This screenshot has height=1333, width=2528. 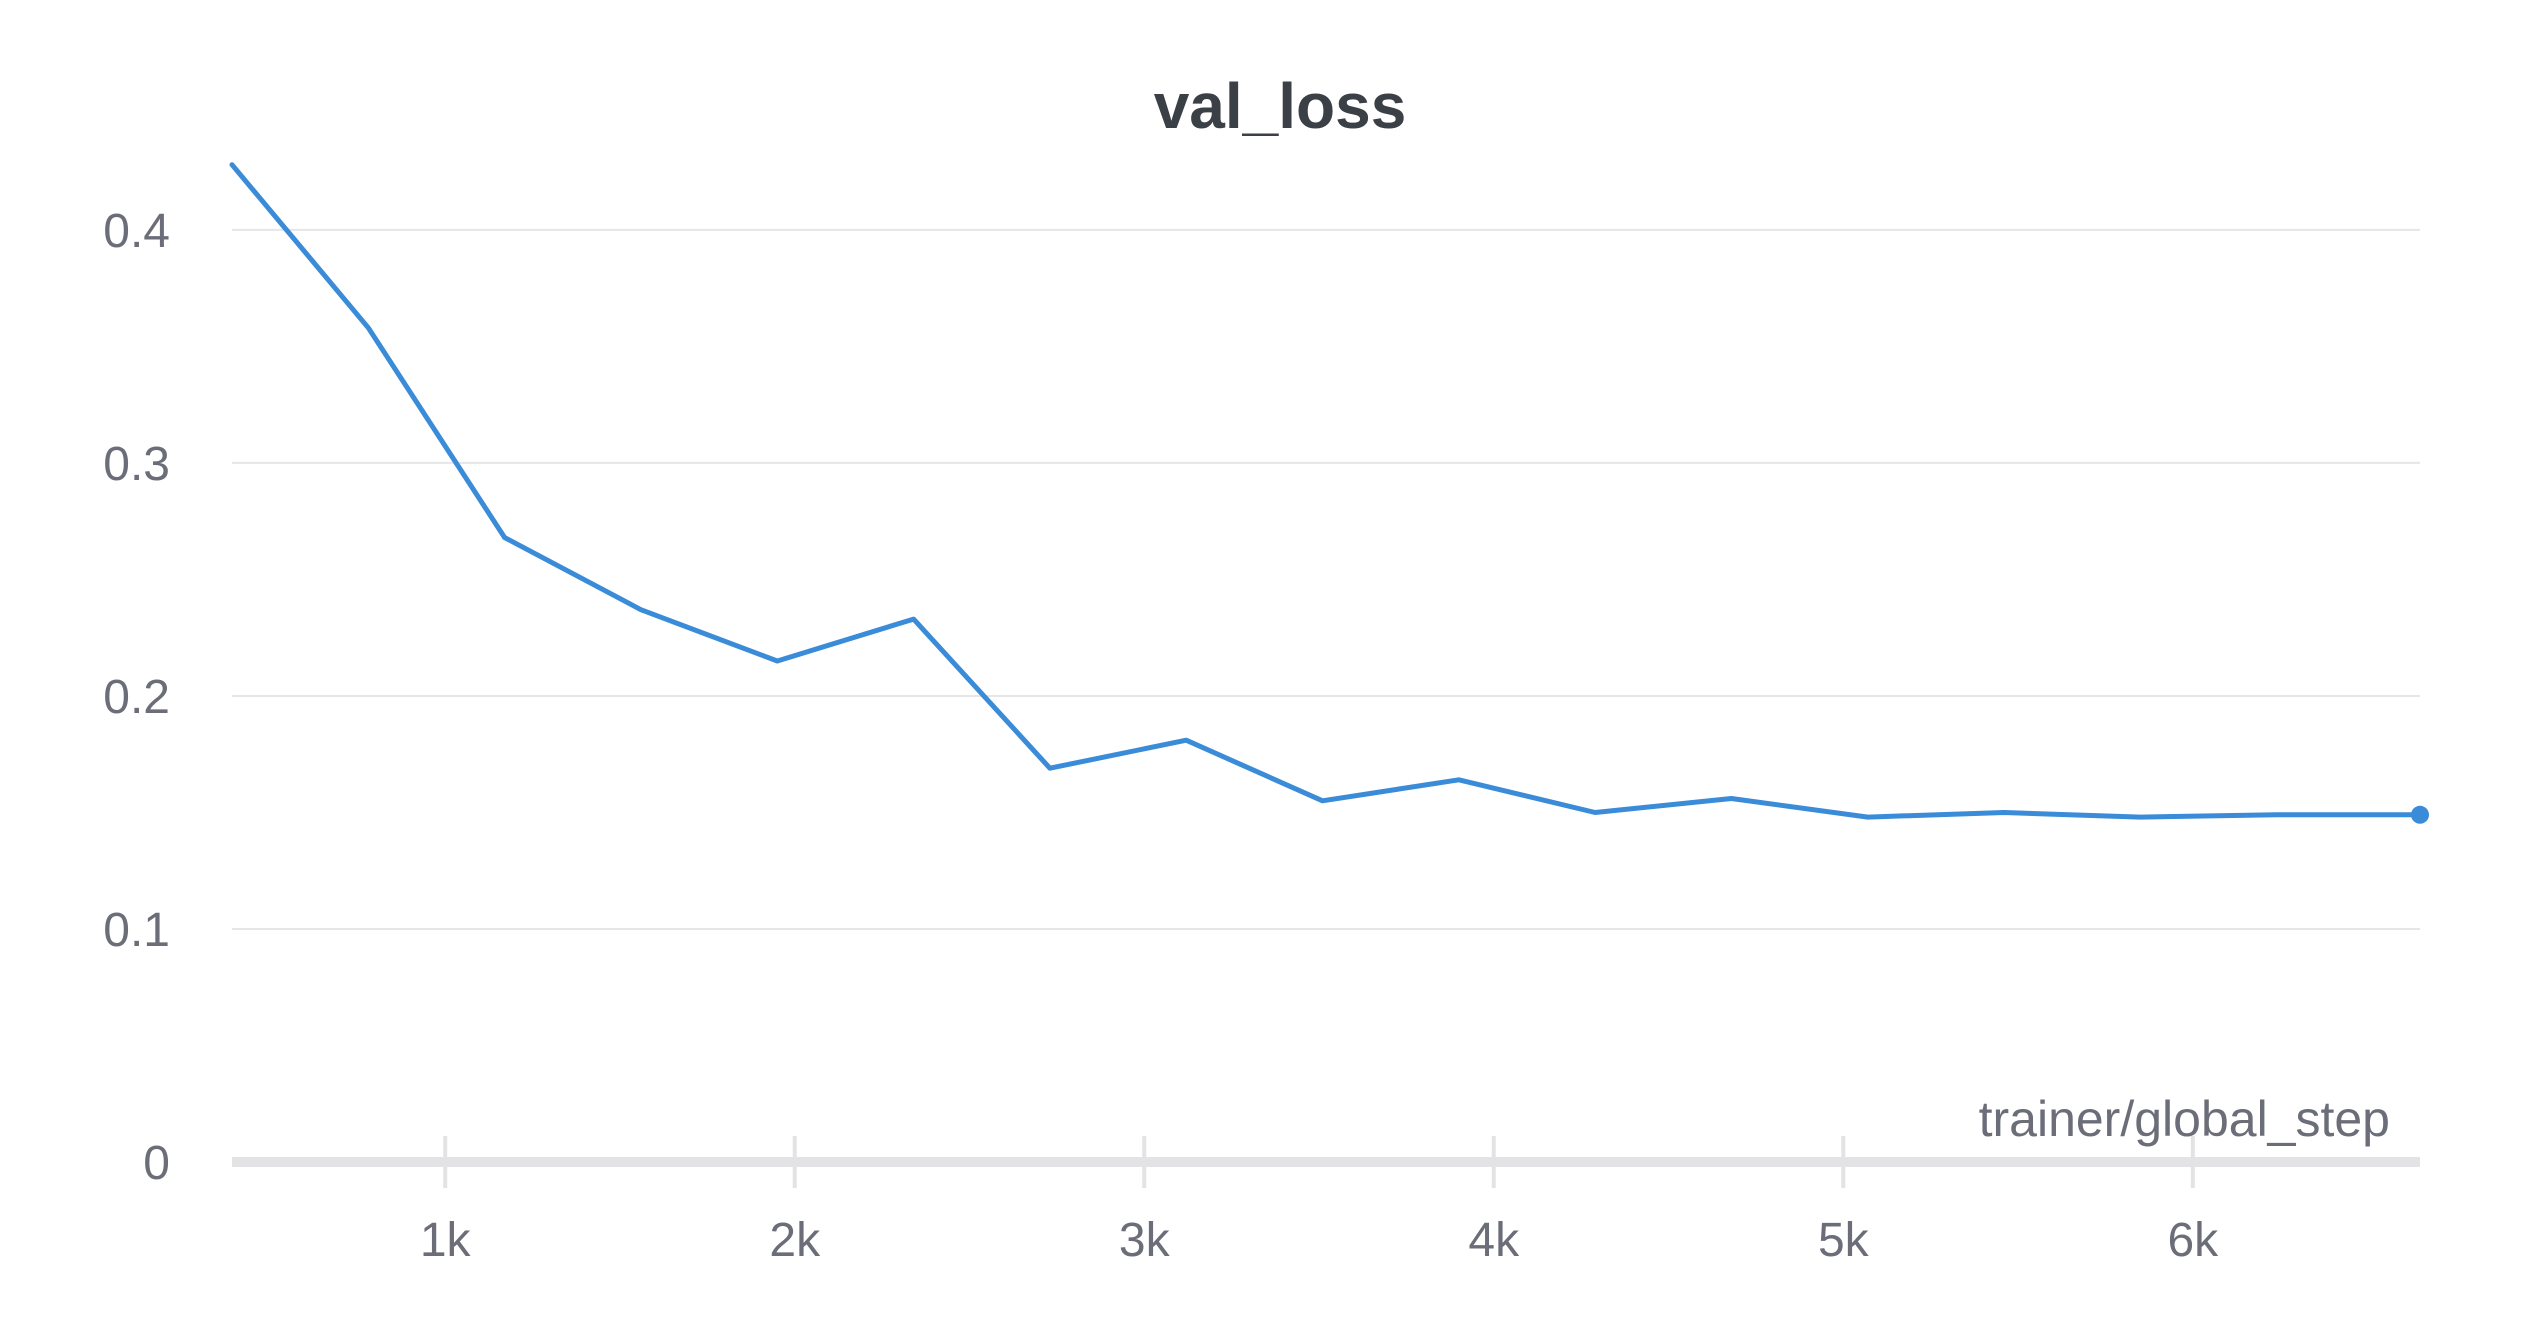 What do you see at coordinates (2420, 814) in the screenshot?
I see `series-end-point` at bounding box center [2420, 814].